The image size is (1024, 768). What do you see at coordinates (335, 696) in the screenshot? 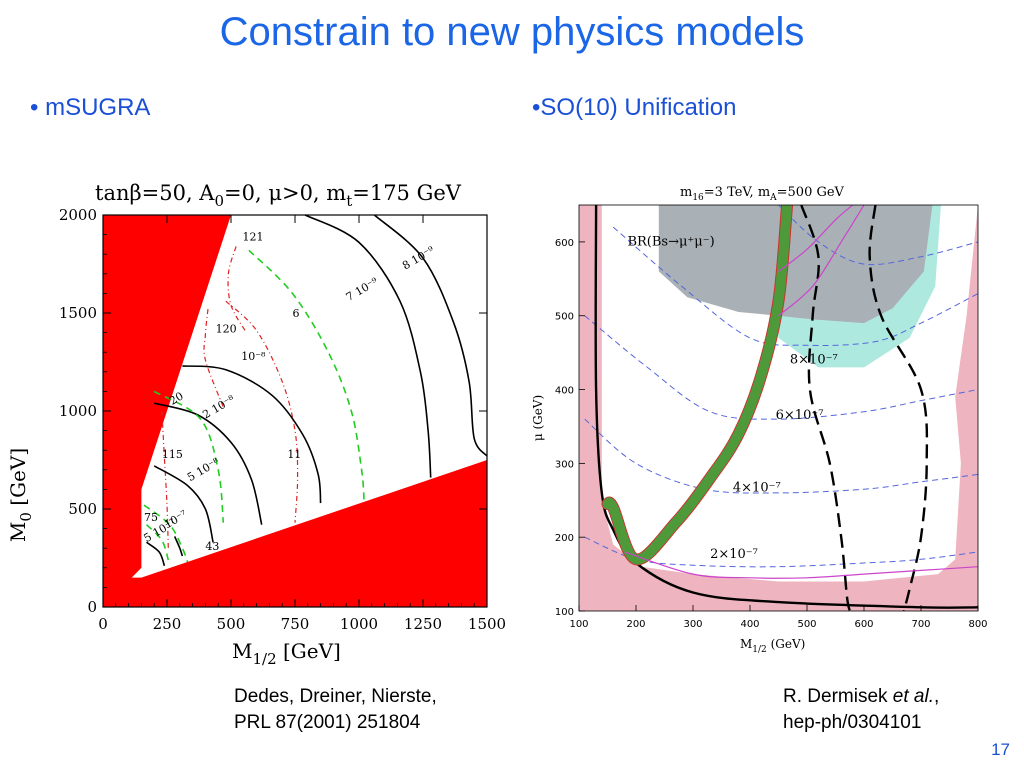
I see `citation-left-line1: Dedes, Dreiner, Nierste,` at bounding box center [335, 696].